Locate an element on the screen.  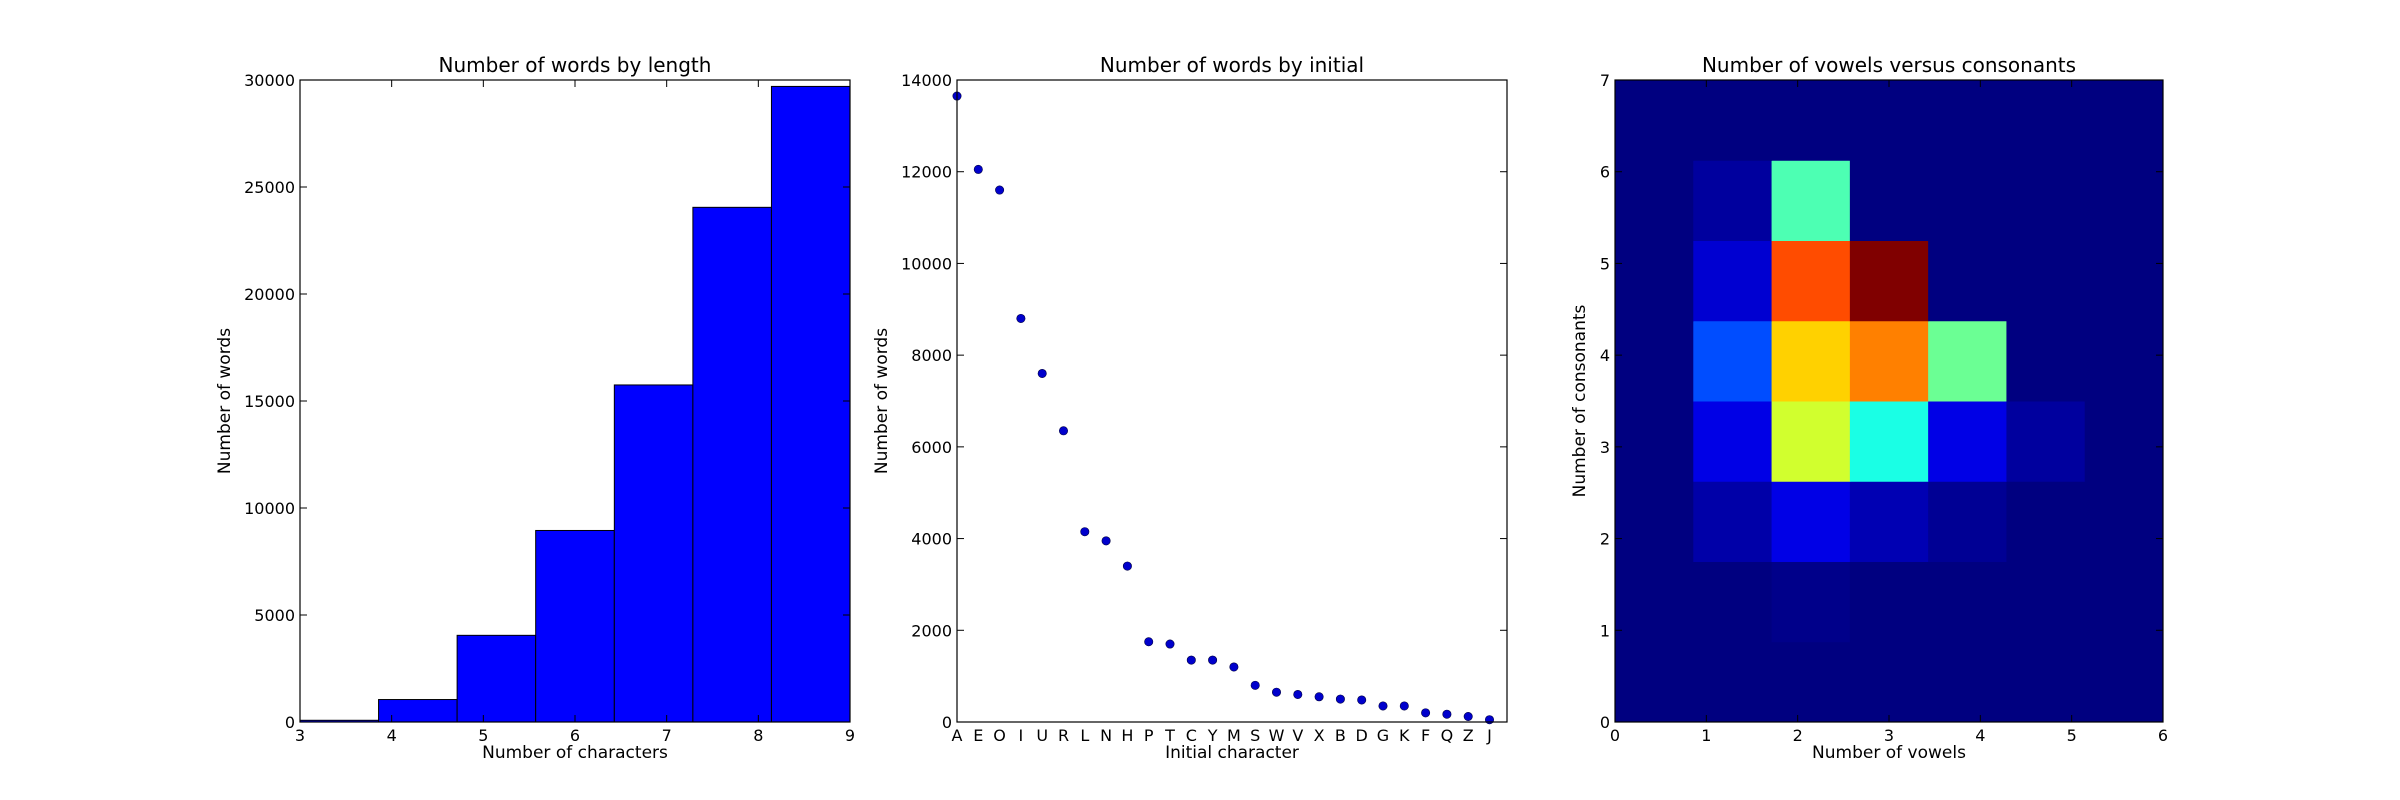
x-tick-label: U is located at coordinates (1042, 735).